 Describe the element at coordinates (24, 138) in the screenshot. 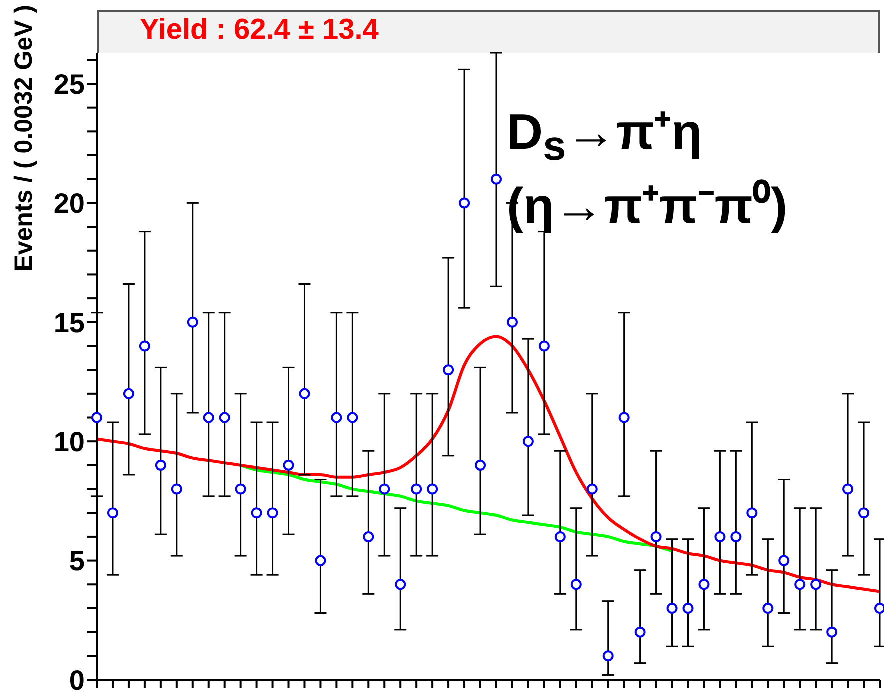

I see `y-axis-title: Events / ( 0.0032 GeV )` at that location.